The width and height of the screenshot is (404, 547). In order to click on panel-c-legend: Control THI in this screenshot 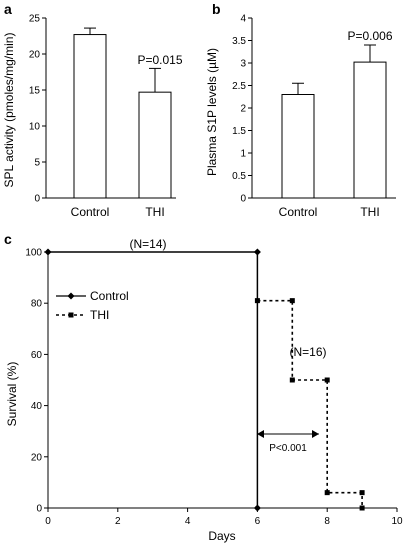, I will do `click(92, 305)`.